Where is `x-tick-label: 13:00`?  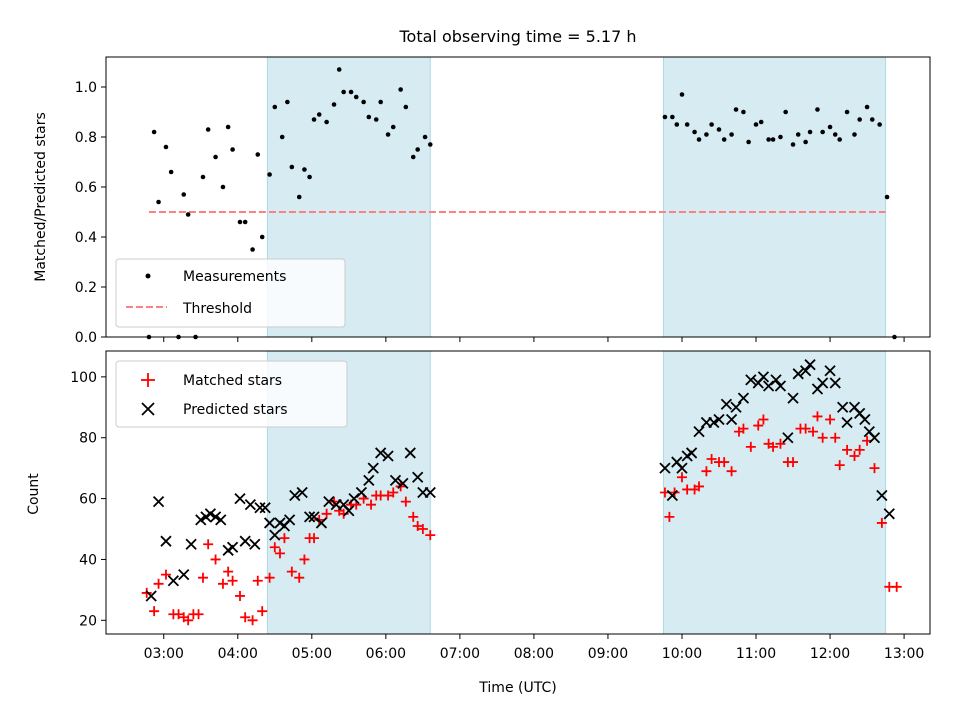
x-tick-label: 13:00 is located at coordinates (904, 654).